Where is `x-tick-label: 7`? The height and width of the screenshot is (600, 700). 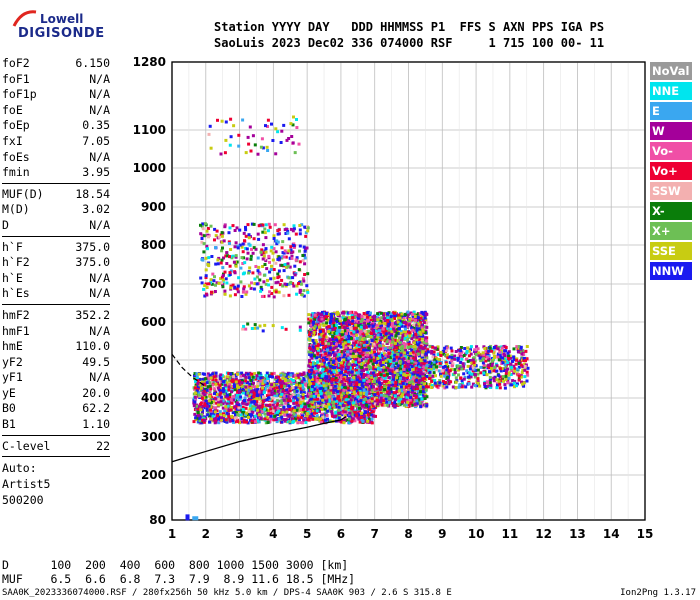
x-tick-label: 7 is located at coordinates (375, 534).